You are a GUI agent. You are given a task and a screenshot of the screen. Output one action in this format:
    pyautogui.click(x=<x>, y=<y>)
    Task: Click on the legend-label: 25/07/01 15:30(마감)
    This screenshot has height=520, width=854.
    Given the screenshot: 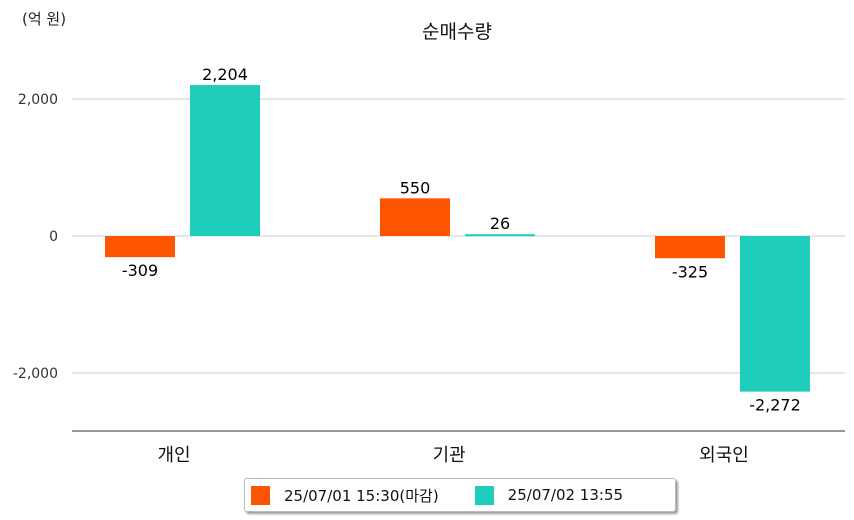 What is the action you would take?
    pyautogui.click(x=361, y=495)
    